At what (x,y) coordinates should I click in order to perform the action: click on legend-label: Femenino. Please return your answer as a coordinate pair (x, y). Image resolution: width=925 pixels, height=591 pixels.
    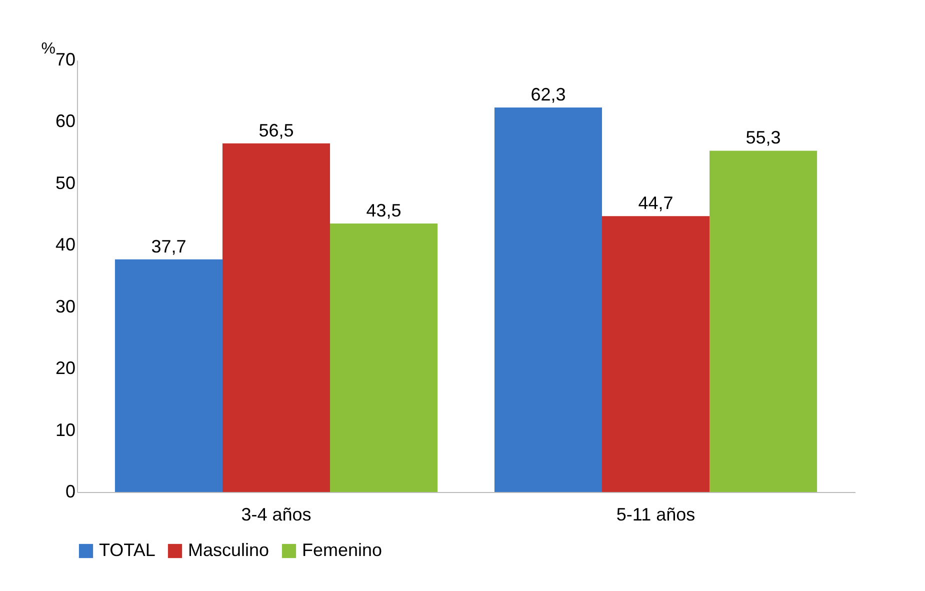
    Looking at the image, I should click on (342, 550).